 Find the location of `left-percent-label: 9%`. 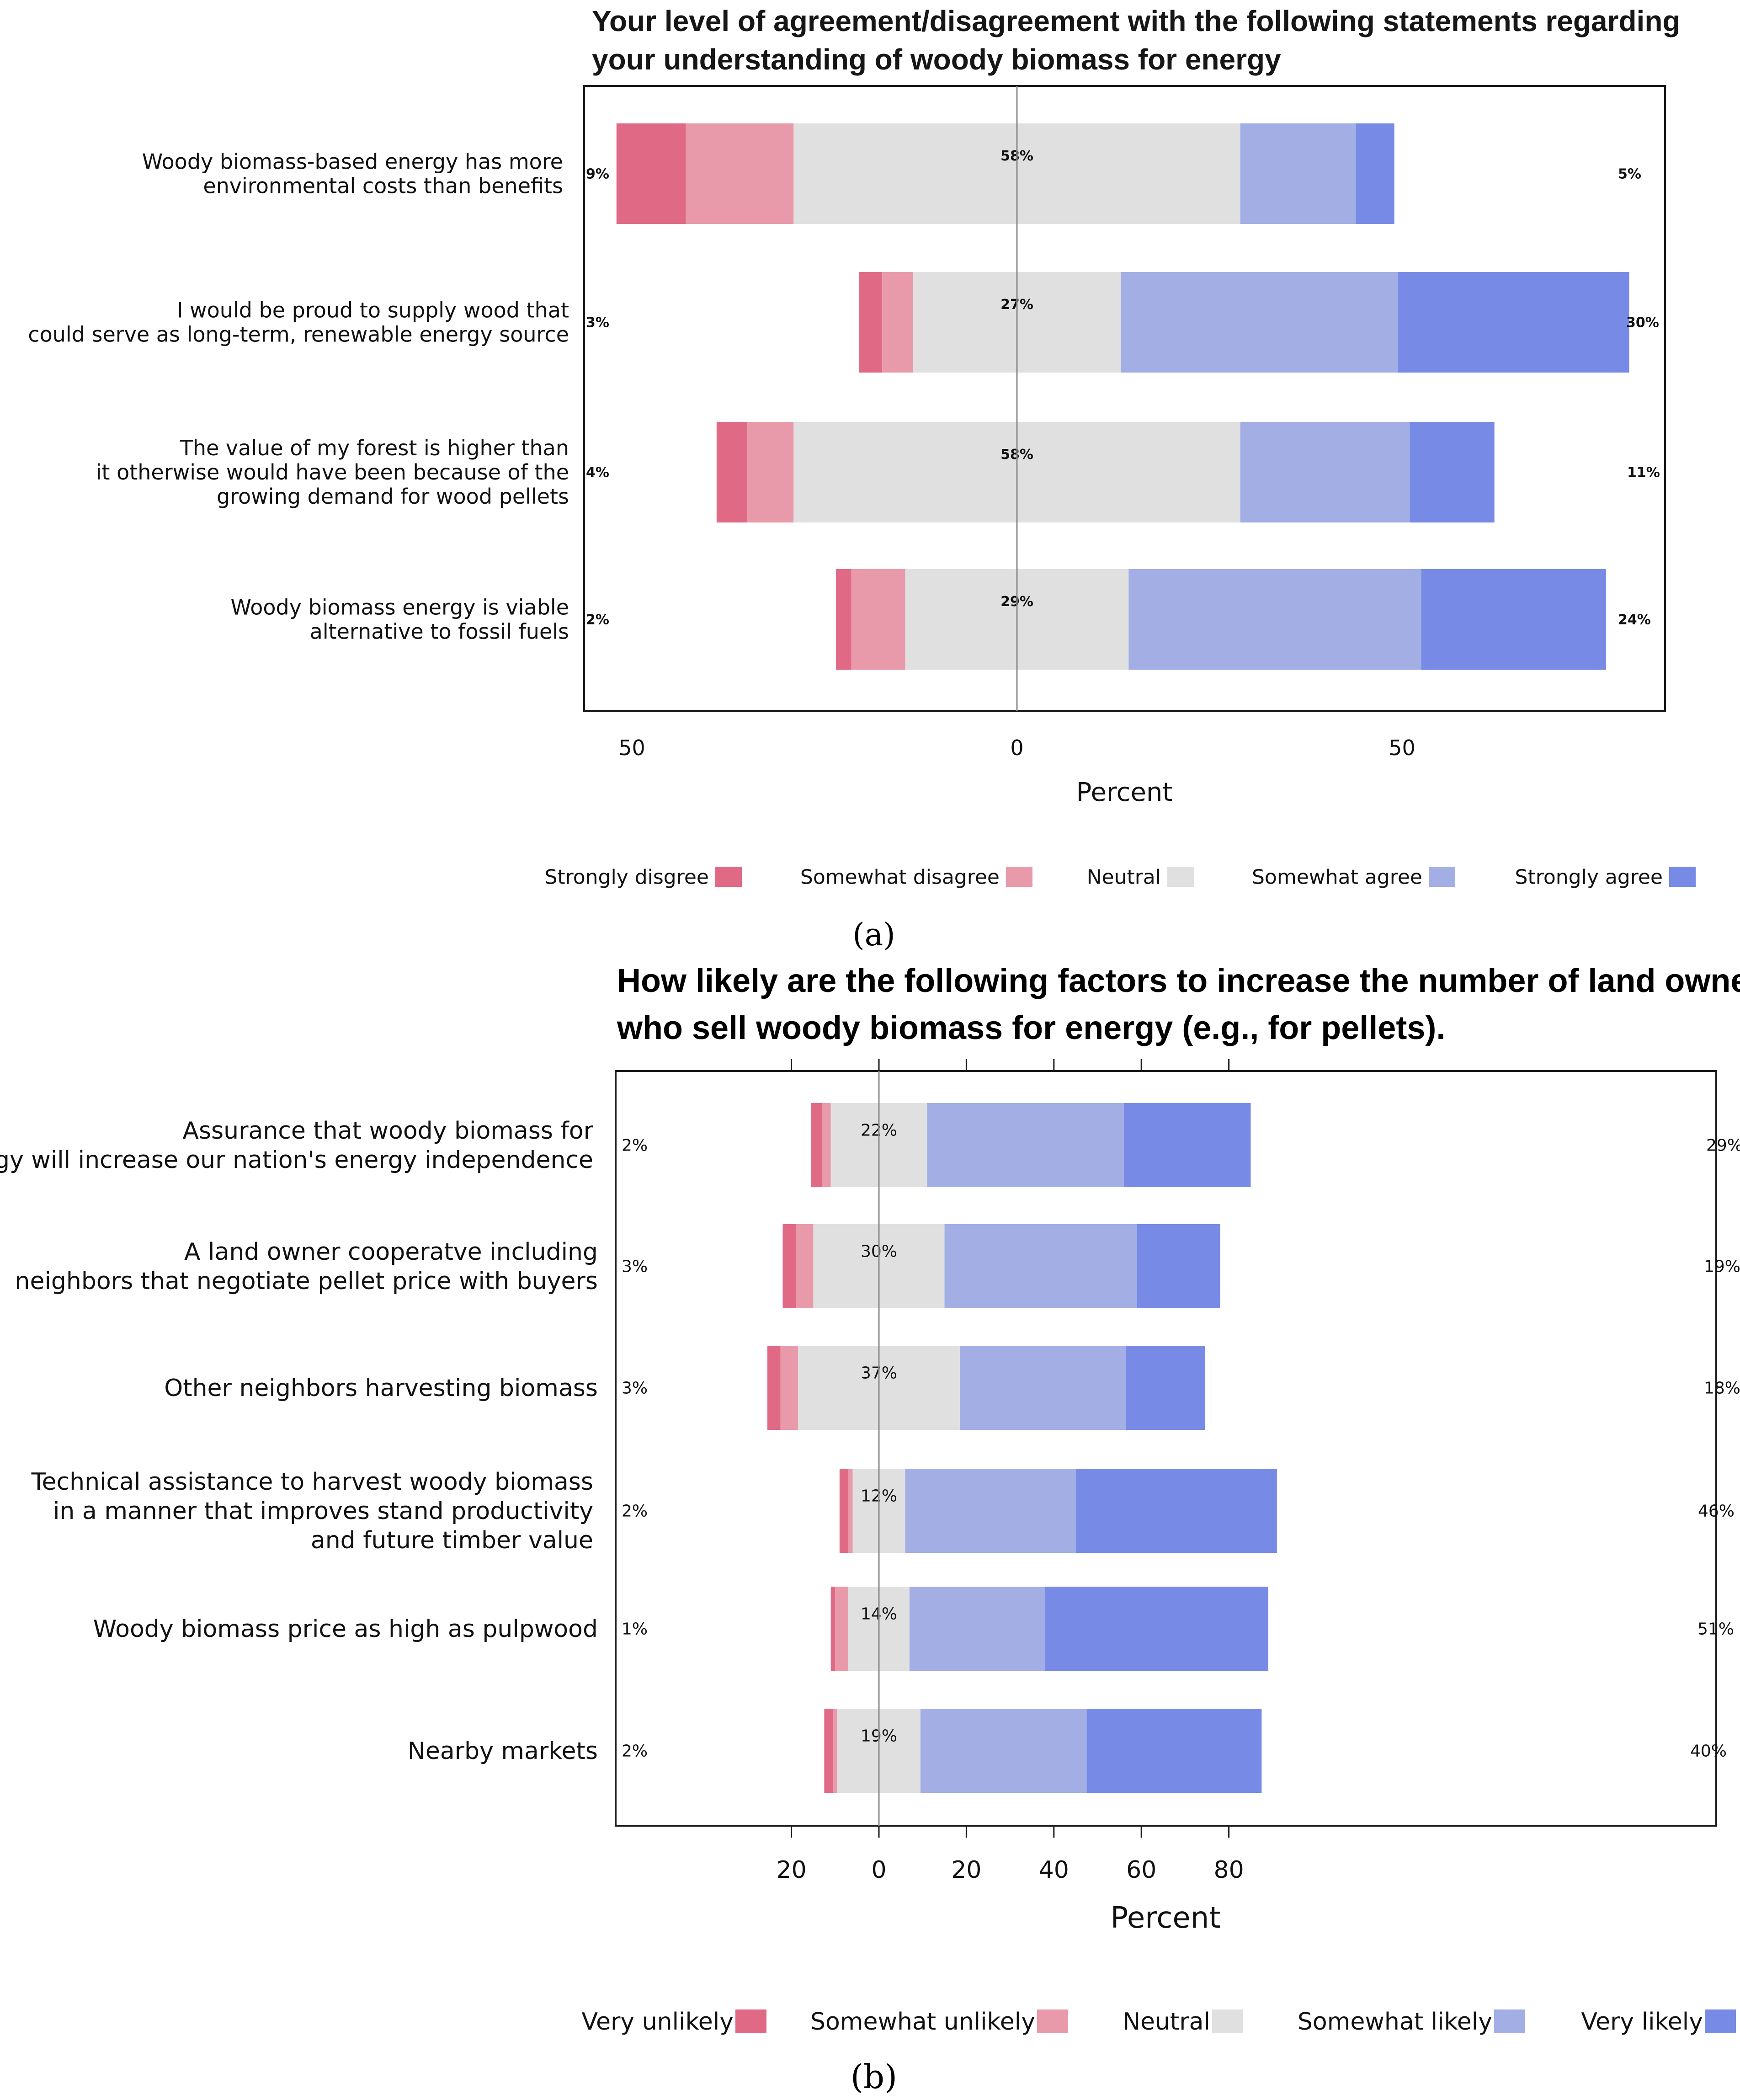

left-percent-label: 9% is located at coordinates (597, 174).